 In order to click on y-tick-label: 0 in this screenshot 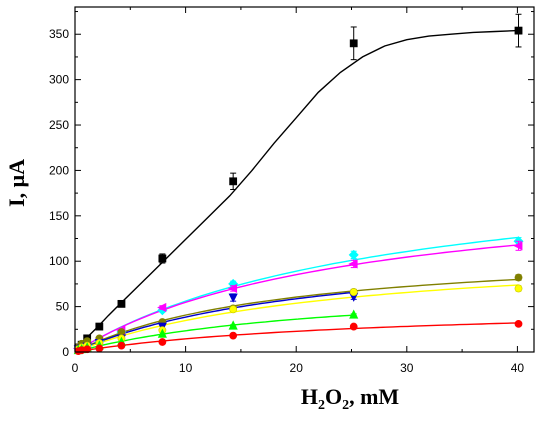, I will do `click(65, 352)`.